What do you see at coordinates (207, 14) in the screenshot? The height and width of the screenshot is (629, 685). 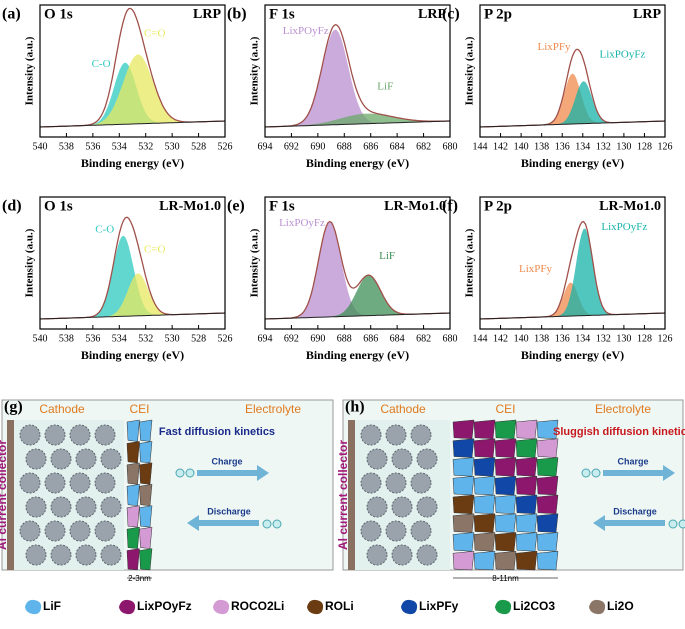 I see `panel-sample: LRP` at bounding box center [207, 14].